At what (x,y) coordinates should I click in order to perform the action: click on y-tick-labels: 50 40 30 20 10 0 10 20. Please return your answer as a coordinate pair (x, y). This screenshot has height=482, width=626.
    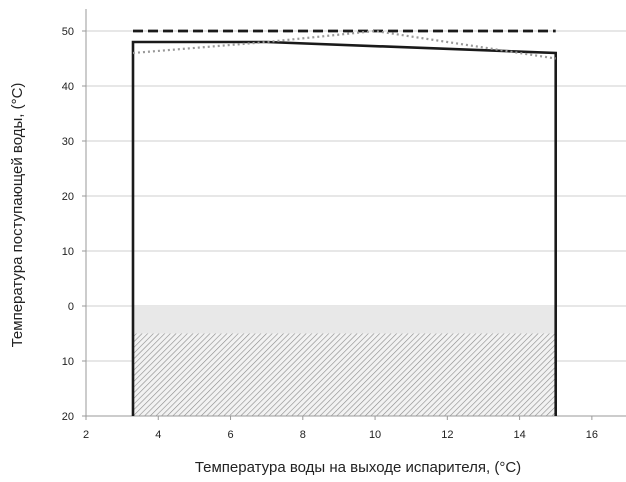
    Looking at the image, I should click on (68, 224).